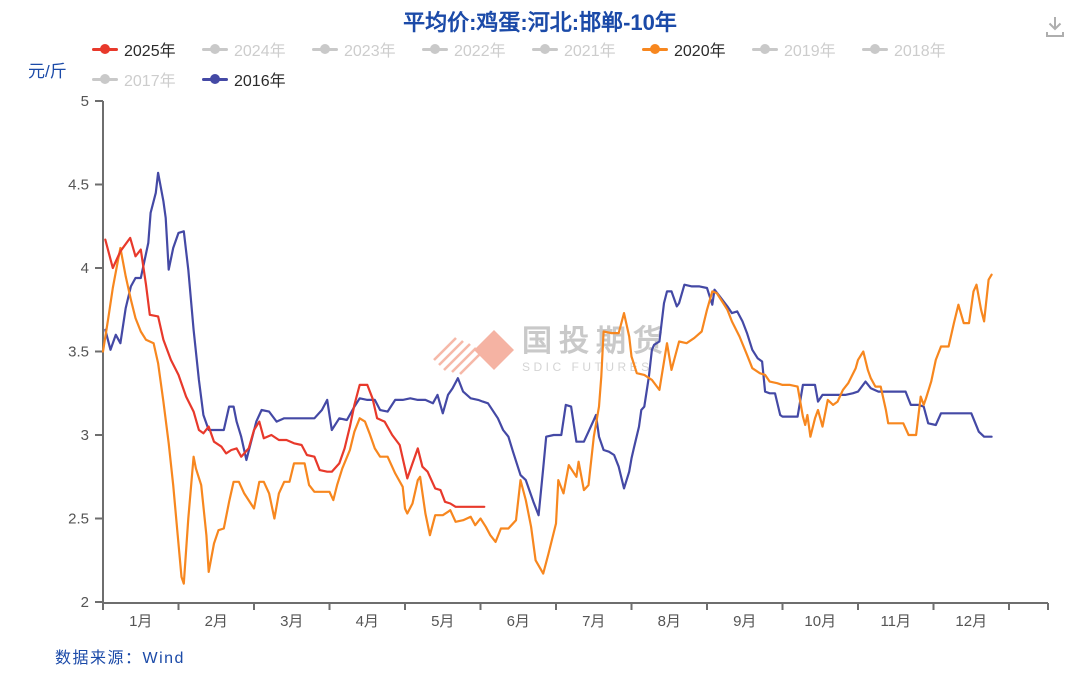 The image size is (1080, 675). Describe the element at coordinates (78, 519) in the screenshot. I see `y-axis-tick-label: 2.5` at that location.